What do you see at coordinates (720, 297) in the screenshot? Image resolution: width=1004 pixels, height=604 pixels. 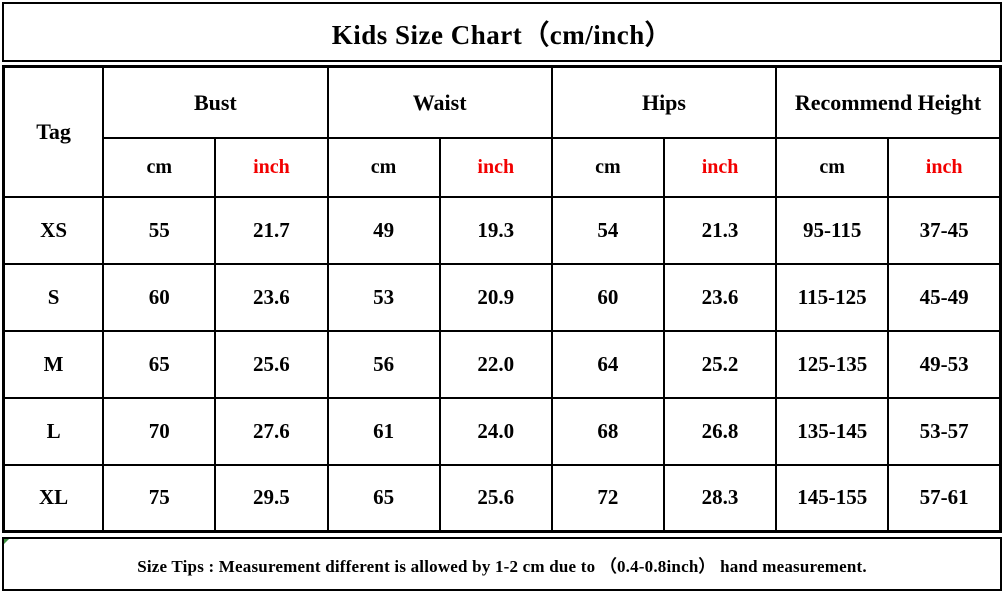 I see `cell-hips-inch: 23.6` at bounding box center [720, 297].